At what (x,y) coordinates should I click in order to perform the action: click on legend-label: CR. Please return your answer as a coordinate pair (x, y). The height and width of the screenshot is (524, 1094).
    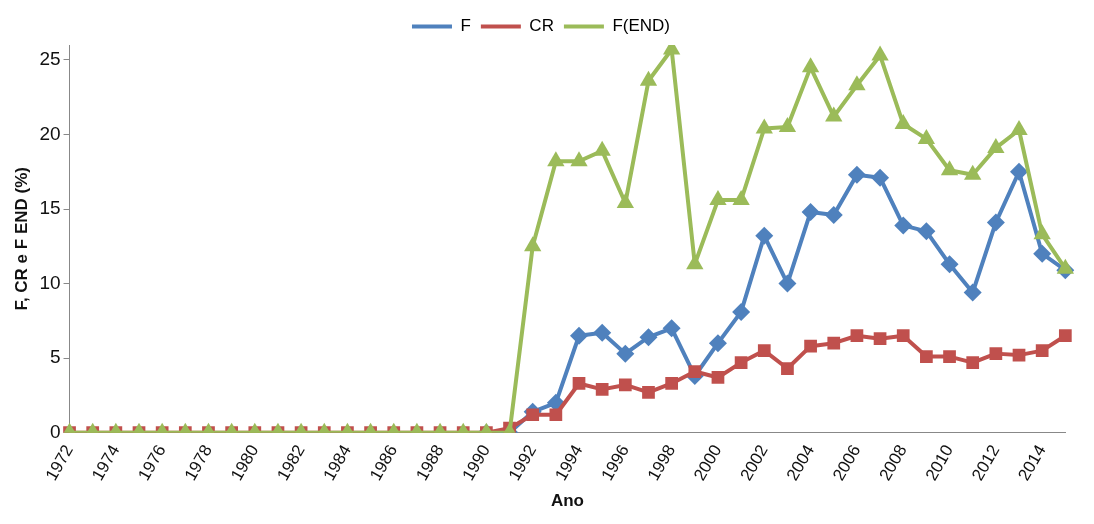
    Looking at the image, I should click on (541, 26).